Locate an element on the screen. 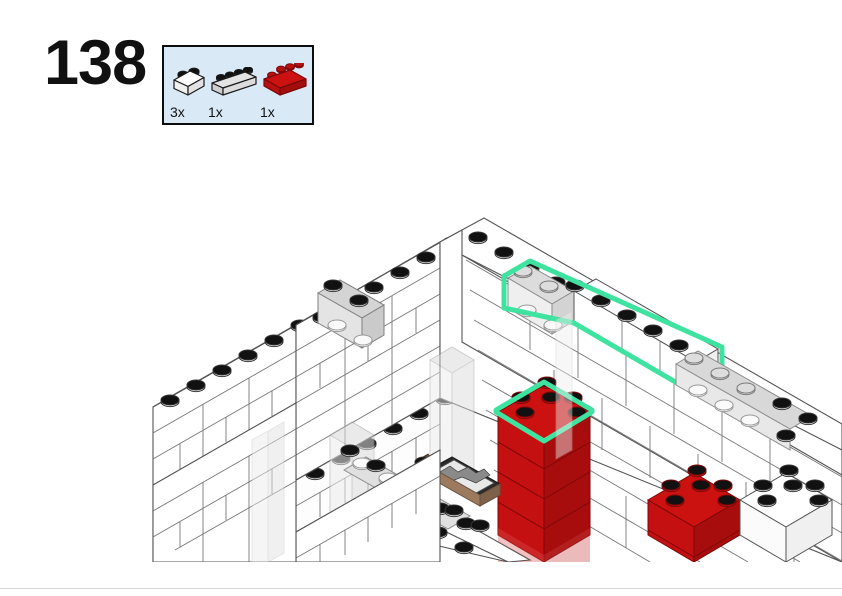  part-quantity-label: 3x is located at coordinates (177, 112).